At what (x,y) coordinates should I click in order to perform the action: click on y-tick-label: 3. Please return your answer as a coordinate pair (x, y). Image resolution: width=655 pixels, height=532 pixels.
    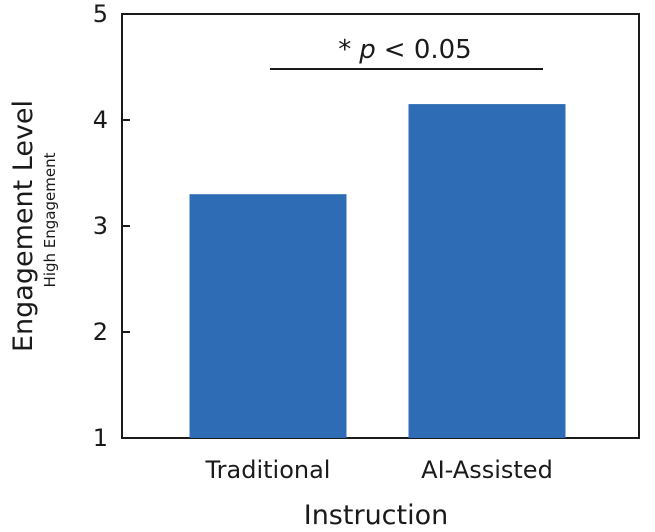
    Looking at the image, I should click on (100, 226).